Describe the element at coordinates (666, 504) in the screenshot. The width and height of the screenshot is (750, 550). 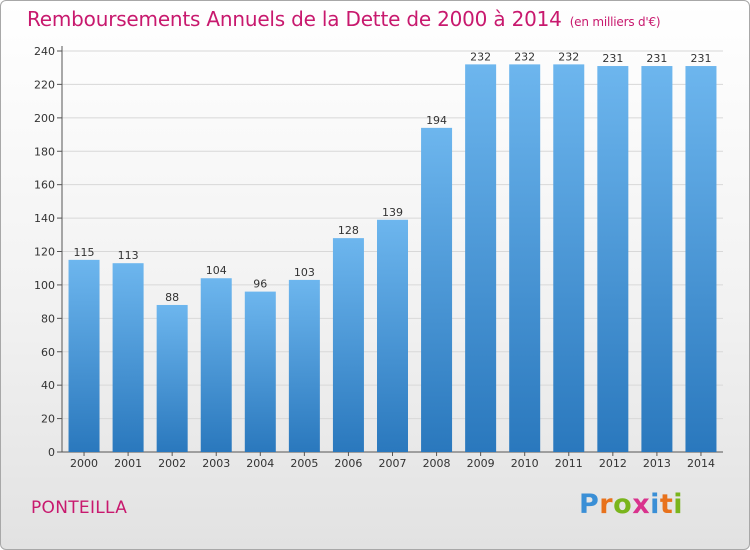
I see `logo-letter: t` at that location.